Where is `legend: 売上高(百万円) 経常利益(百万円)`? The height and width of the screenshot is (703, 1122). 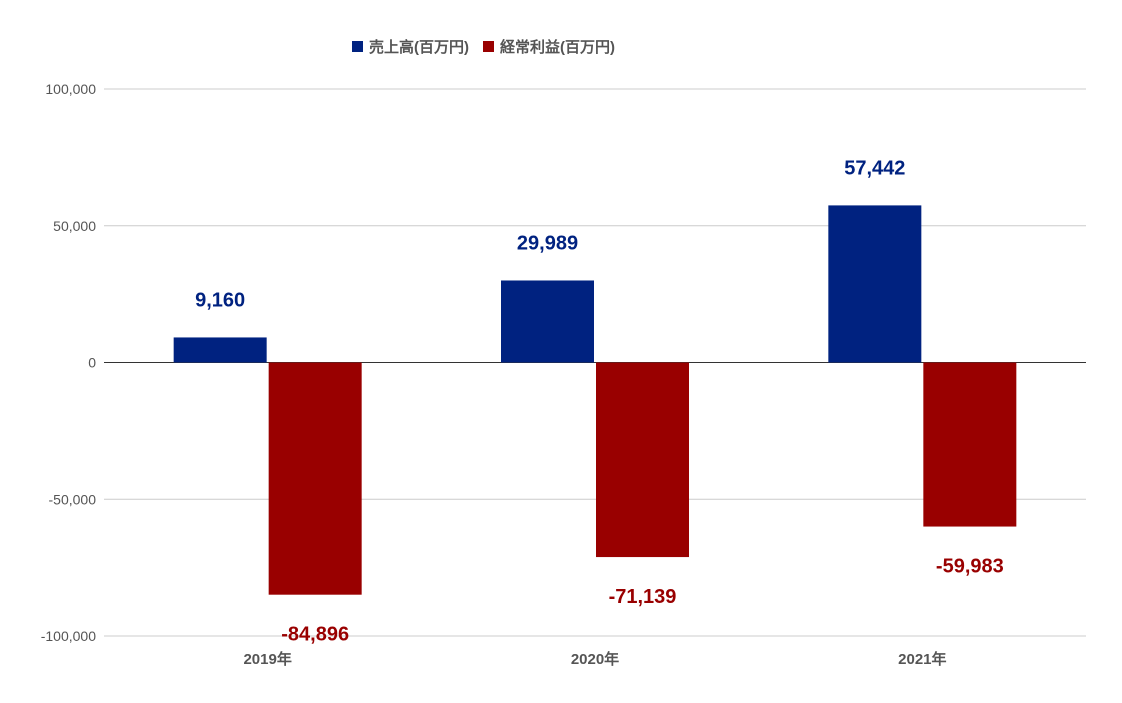
legend: 売上高(百万円) 経常利益(百万円) is located at coordinates (490, 46).